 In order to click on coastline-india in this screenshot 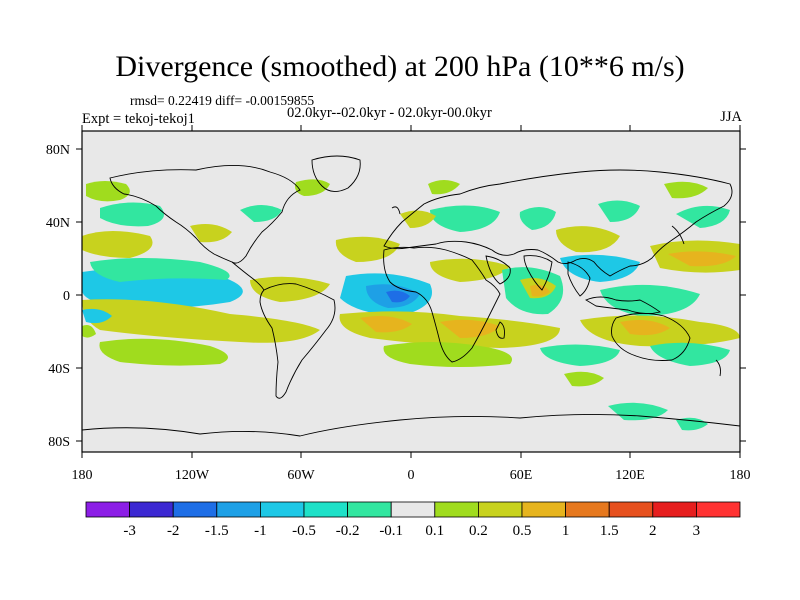, I will do `click(538, 273)`.